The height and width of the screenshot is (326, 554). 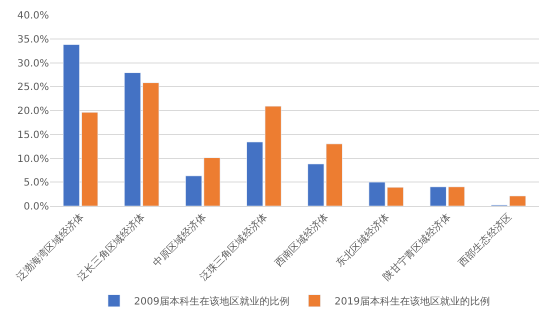 I want to click on y-tick-label: 20.0%, so click(x=33, y=111).